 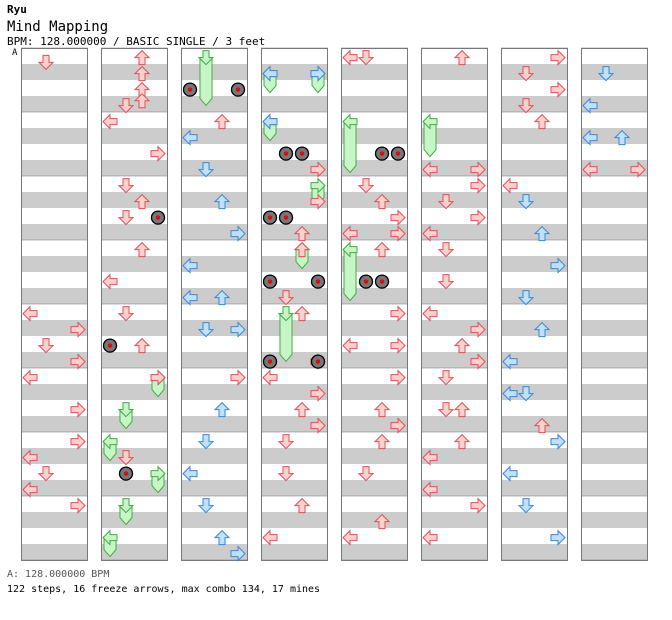 I want to click on chart-meta: BPM: 128.000000 / BASIC SINGLE / 3 feet, so click(x=136, y=41).